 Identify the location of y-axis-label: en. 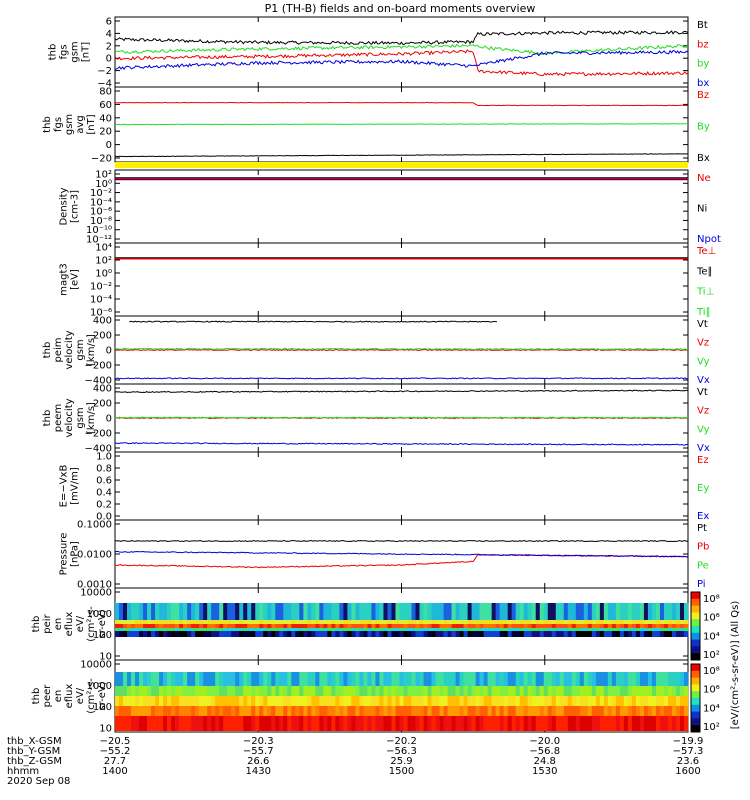
(58, 624).